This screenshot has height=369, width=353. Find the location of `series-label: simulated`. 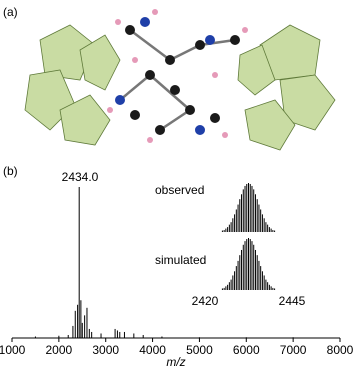

series-label: simulated is located at coordinates (180, 260).